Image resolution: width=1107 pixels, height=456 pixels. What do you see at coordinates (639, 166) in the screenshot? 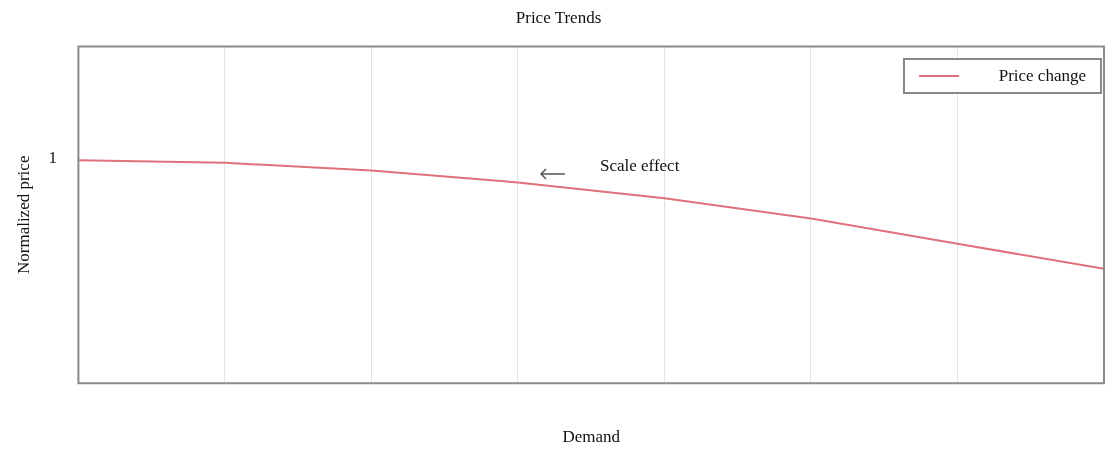
I see `annotation: Scale effect` at bounding box center [639, 166].